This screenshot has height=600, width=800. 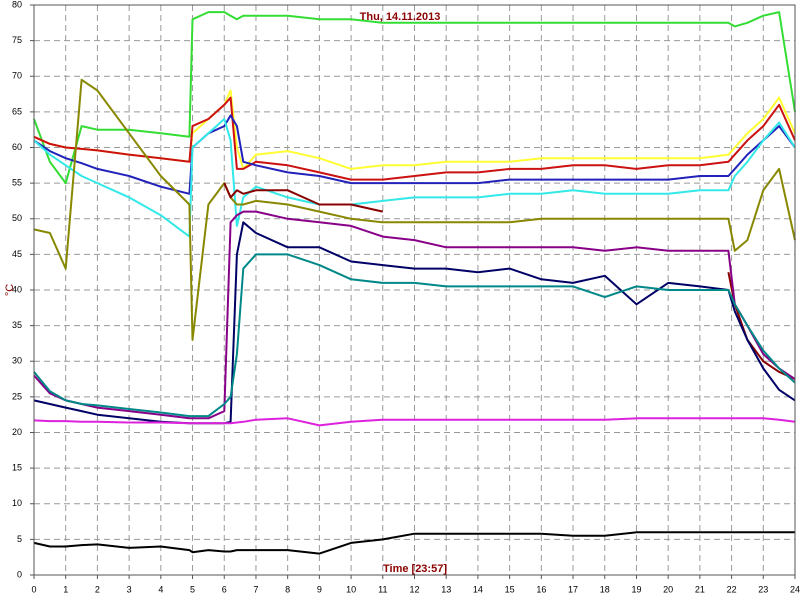 What do you see at coordinates (732, 589) in the screenshot?
I see `x-tick-label: 22` at bounding box center [732, 589].